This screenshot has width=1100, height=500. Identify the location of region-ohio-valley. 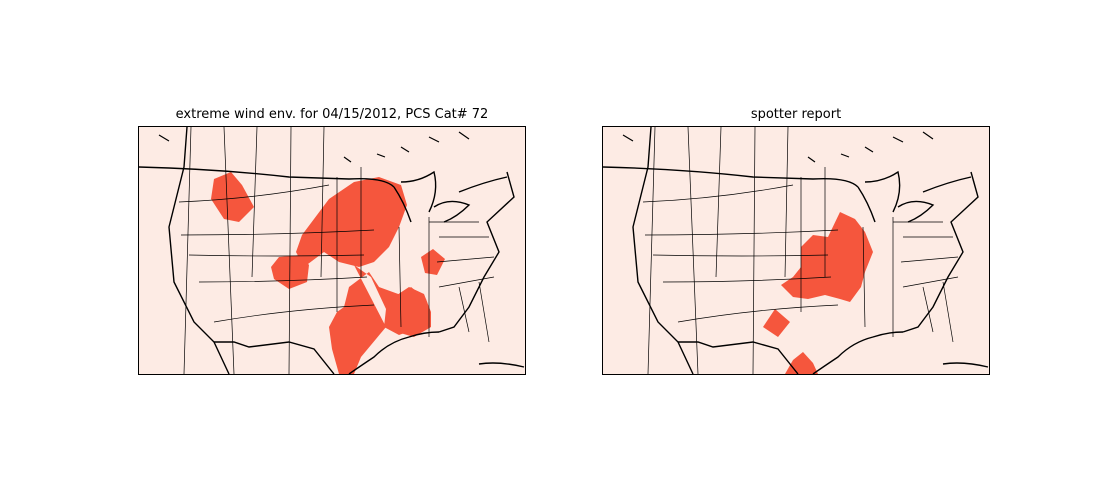
(433, 262).